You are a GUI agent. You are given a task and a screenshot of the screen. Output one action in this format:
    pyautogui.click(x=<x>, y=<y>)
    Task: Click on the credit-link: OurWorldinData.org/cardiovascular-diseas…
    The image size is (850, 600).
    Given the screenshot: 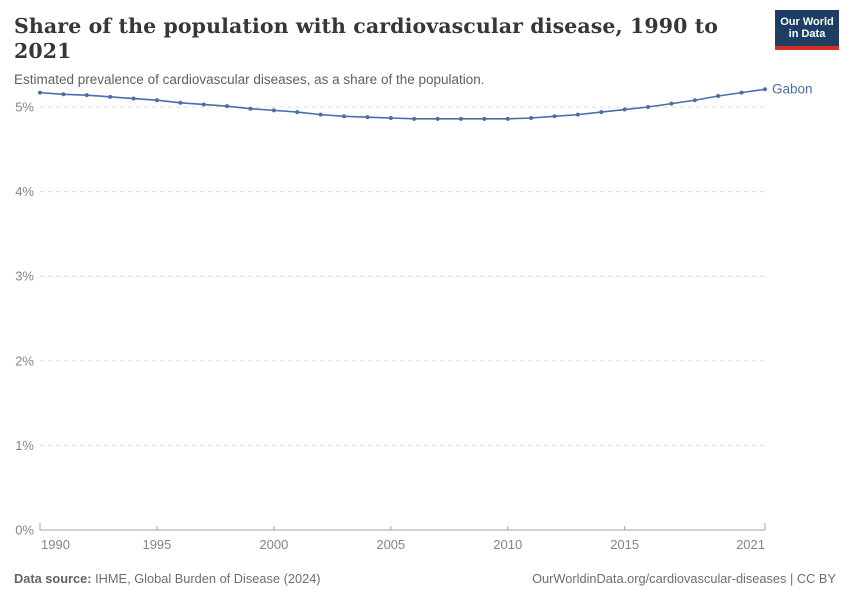 What is the action you would take?
    pyautogui.click(x=684, y=578)
    